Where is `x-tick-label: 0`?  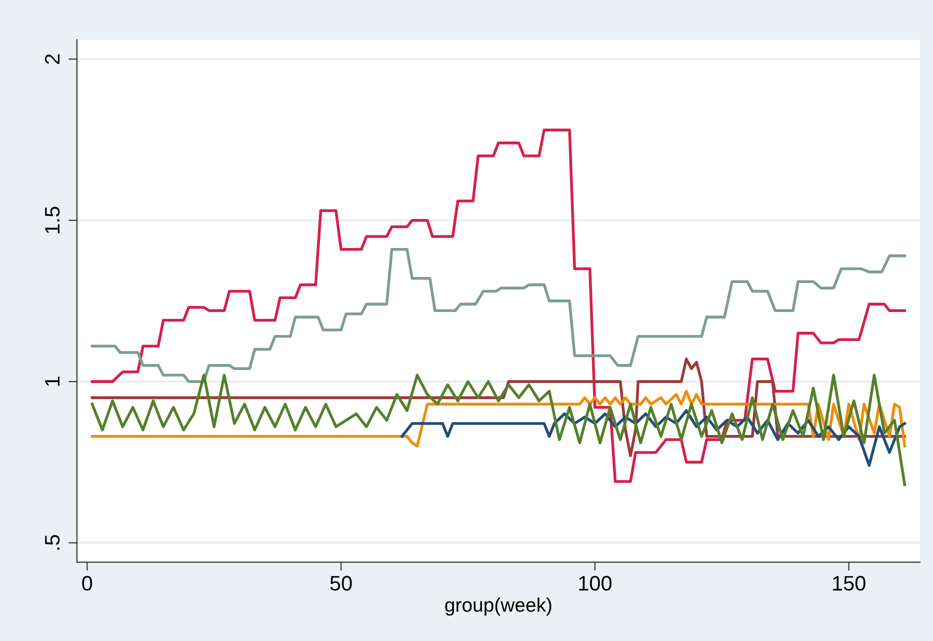
x-tick-label: 0 is located at coordinates (87, 583).